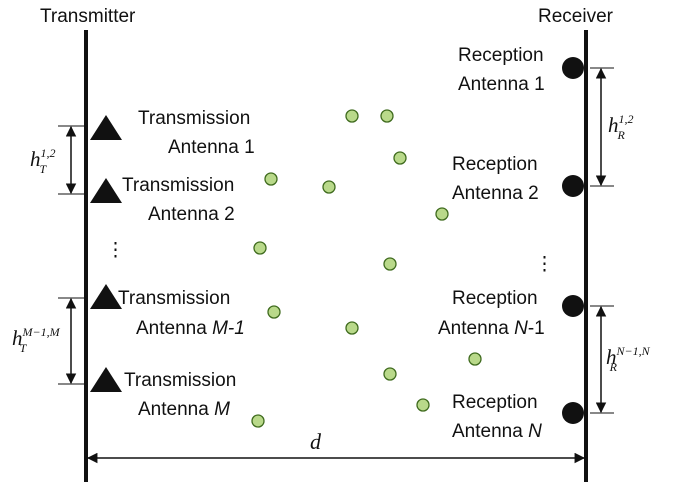 The width and height of the screenshot is (683, 491). I want to click on tx-antenna-m-icon, so click(106, 379).